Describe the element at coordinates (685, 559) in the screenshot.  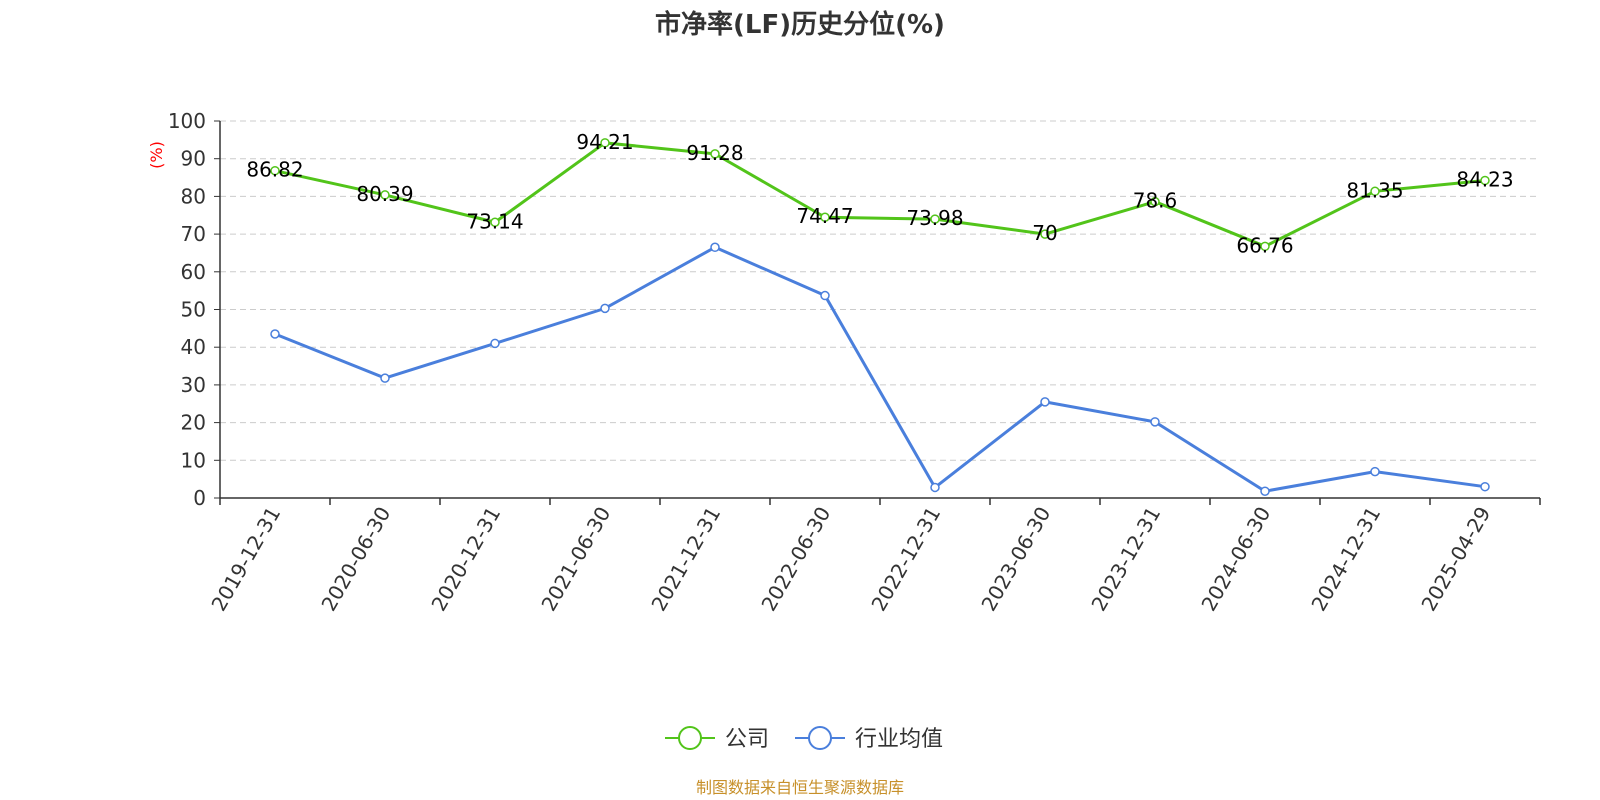
I see `x-tick-label: 2021-12-31` at that location.